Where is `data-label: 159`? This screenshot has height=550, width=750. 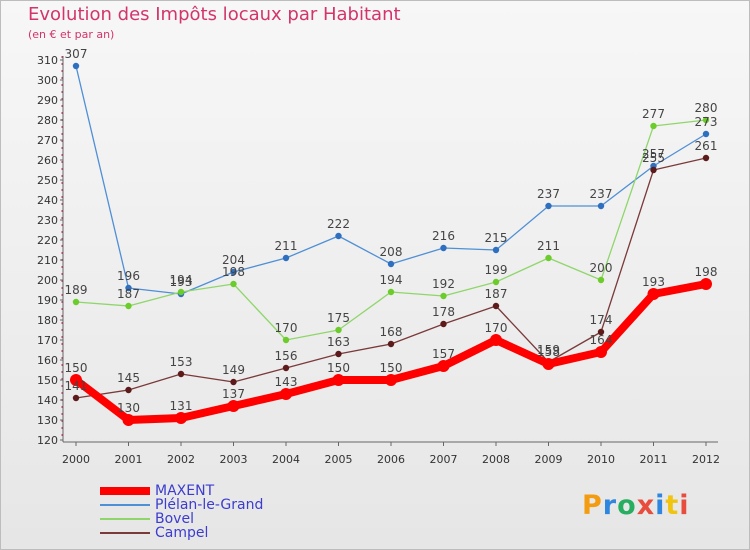
data-label: 159 is located at coordinates (548, 350).